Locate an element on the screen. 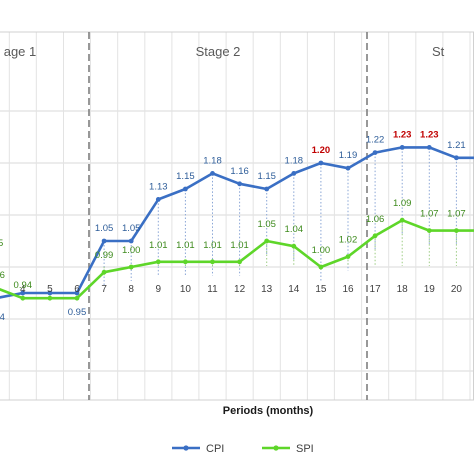 Image resolution: width=474 pixels, height=474 pixels. x-tick-label: 13 is located at coordinates (267, 289).